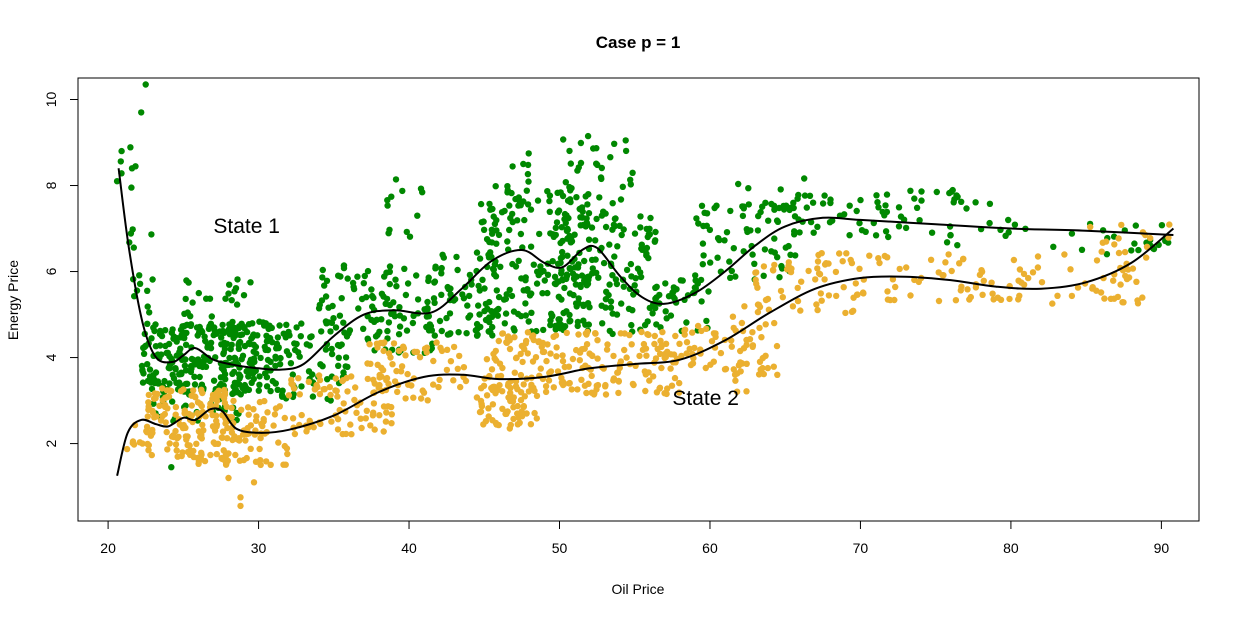  What do you see at coordinates (246, 226) in the screenshot?
I see `annotation-state-1: State 1` at bounding box center [246, 226].